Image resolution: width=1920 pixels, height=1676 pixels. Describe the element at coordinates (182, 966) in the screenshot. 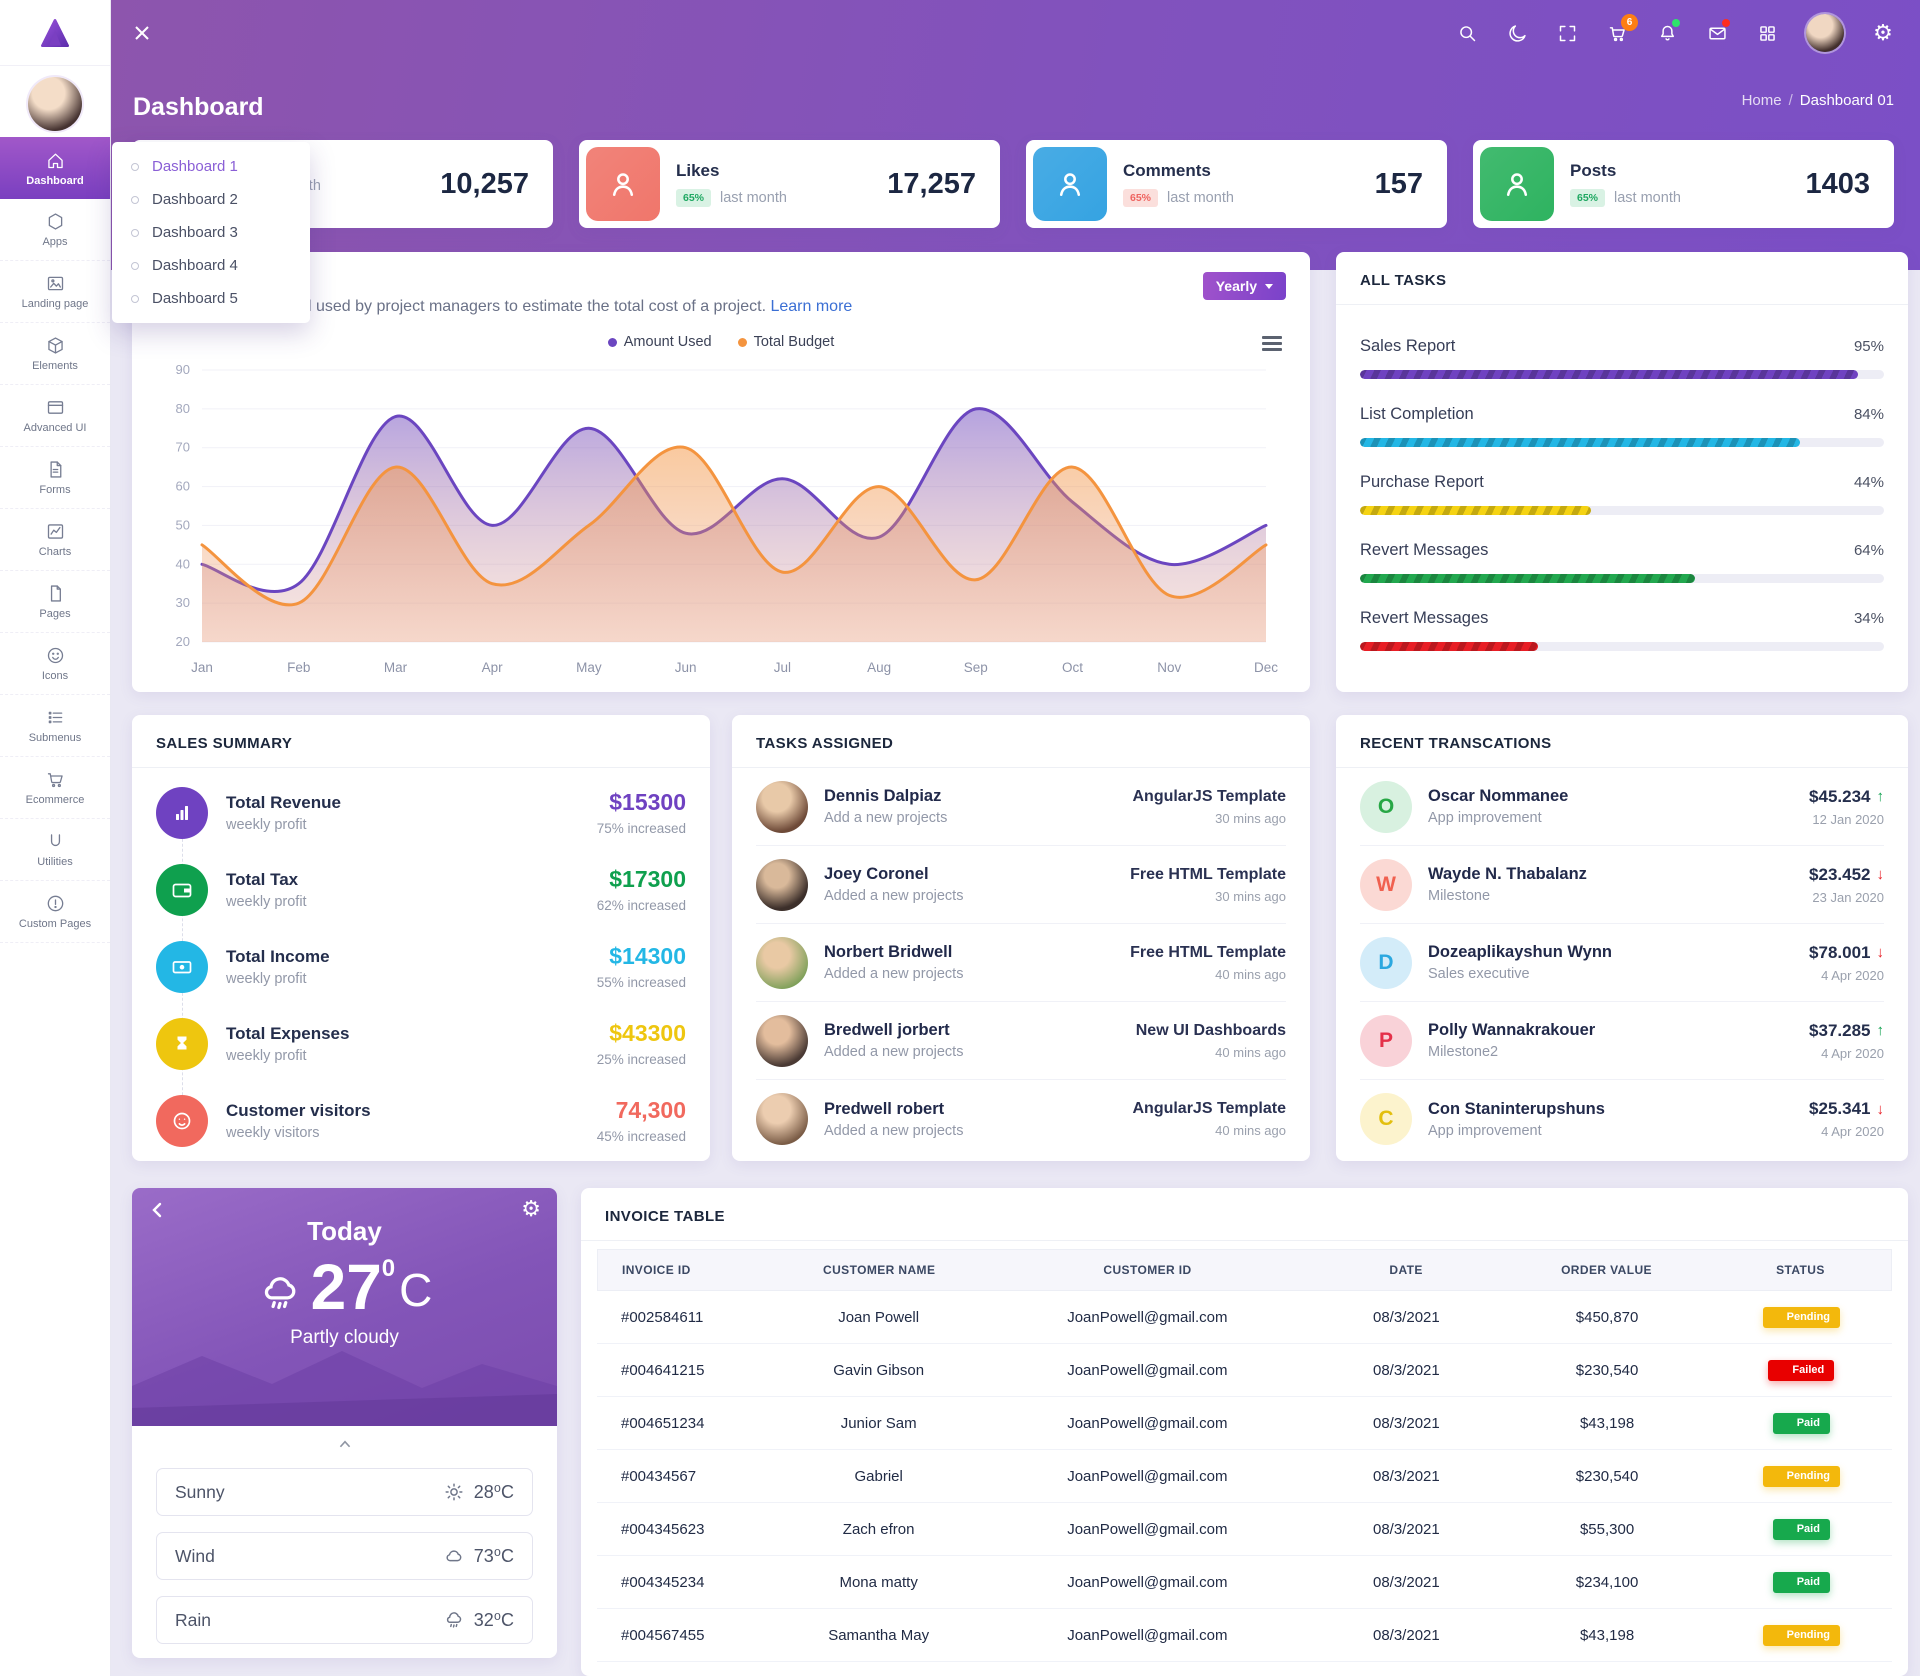

I see `banknote-icon` at that location.